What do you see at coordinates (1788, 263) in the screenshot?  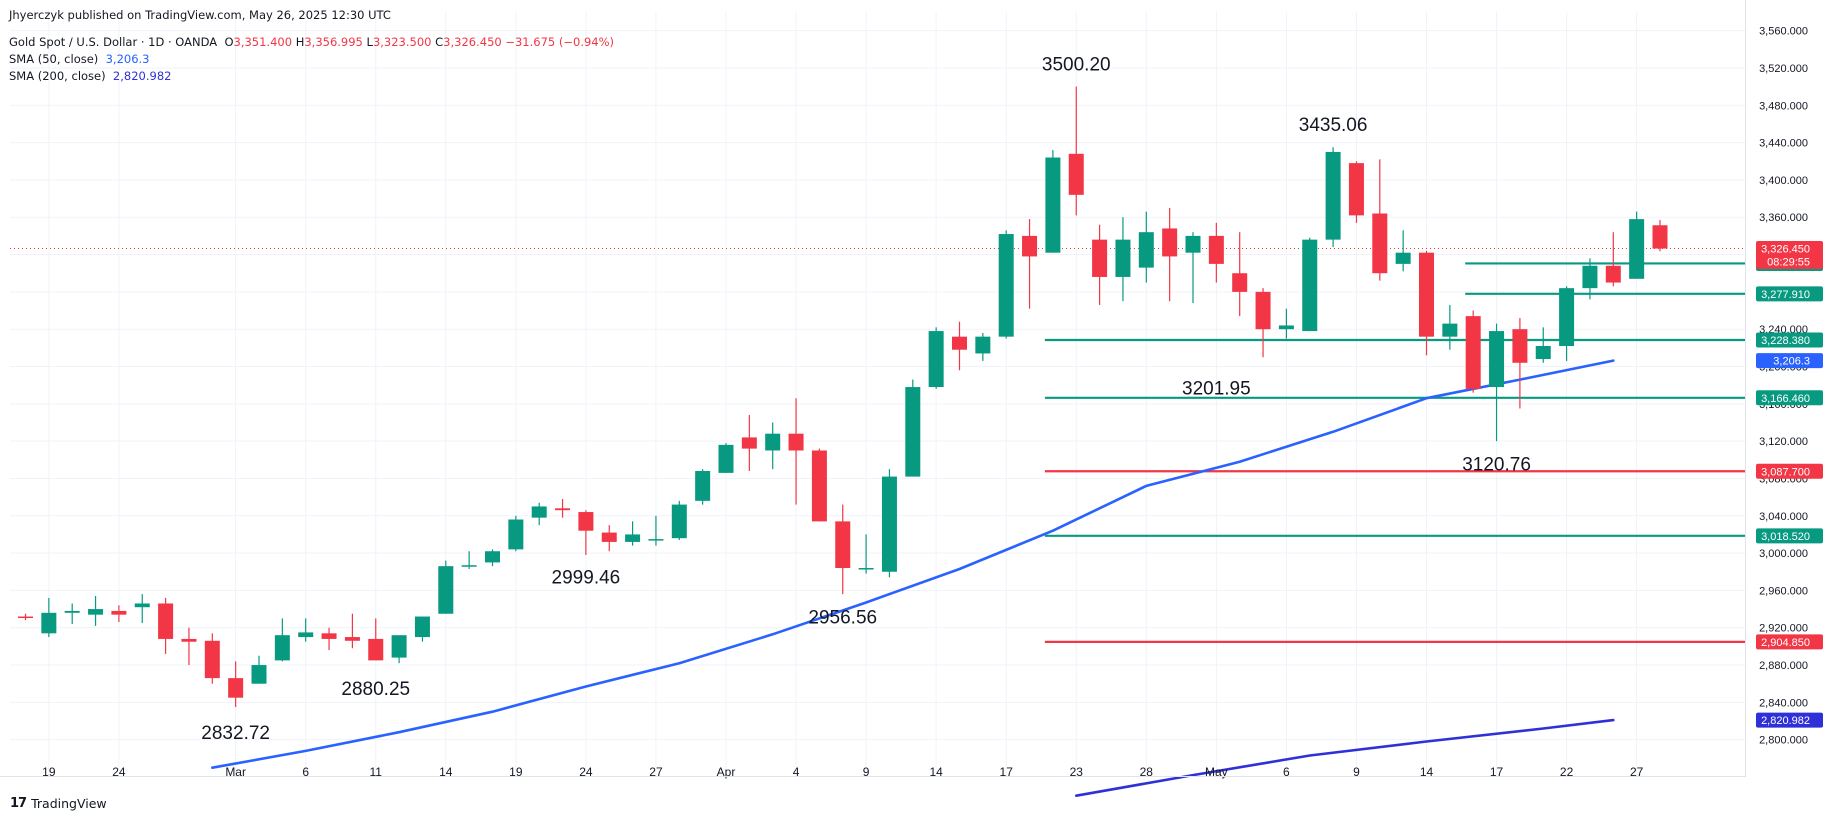 I see `countdown-label: 08:29:55` at bounding box center [1788, 263].